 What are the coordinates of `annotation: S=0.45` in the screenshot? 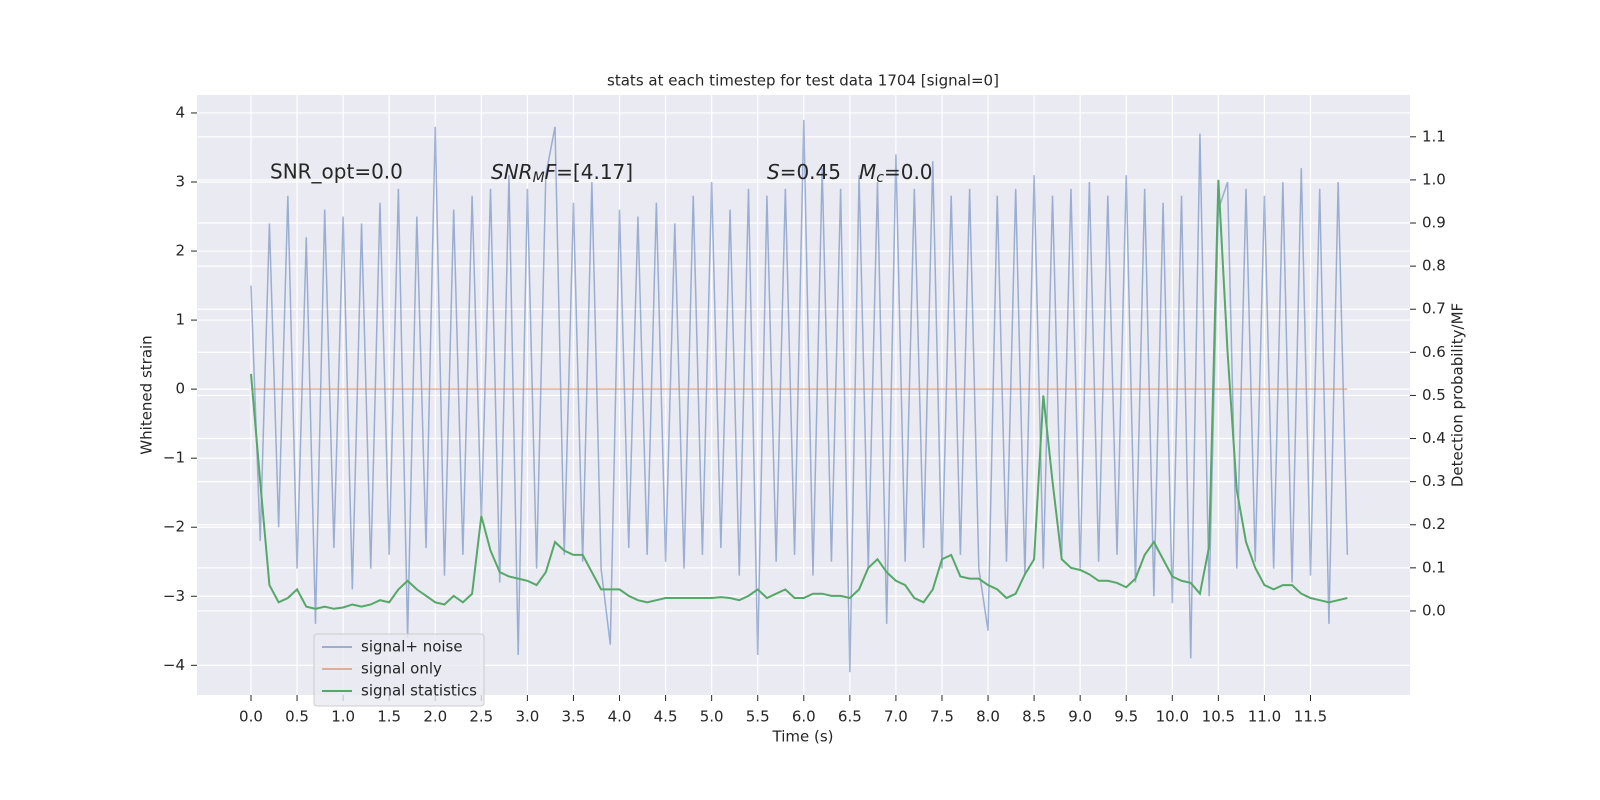 It's located at (804, 172).